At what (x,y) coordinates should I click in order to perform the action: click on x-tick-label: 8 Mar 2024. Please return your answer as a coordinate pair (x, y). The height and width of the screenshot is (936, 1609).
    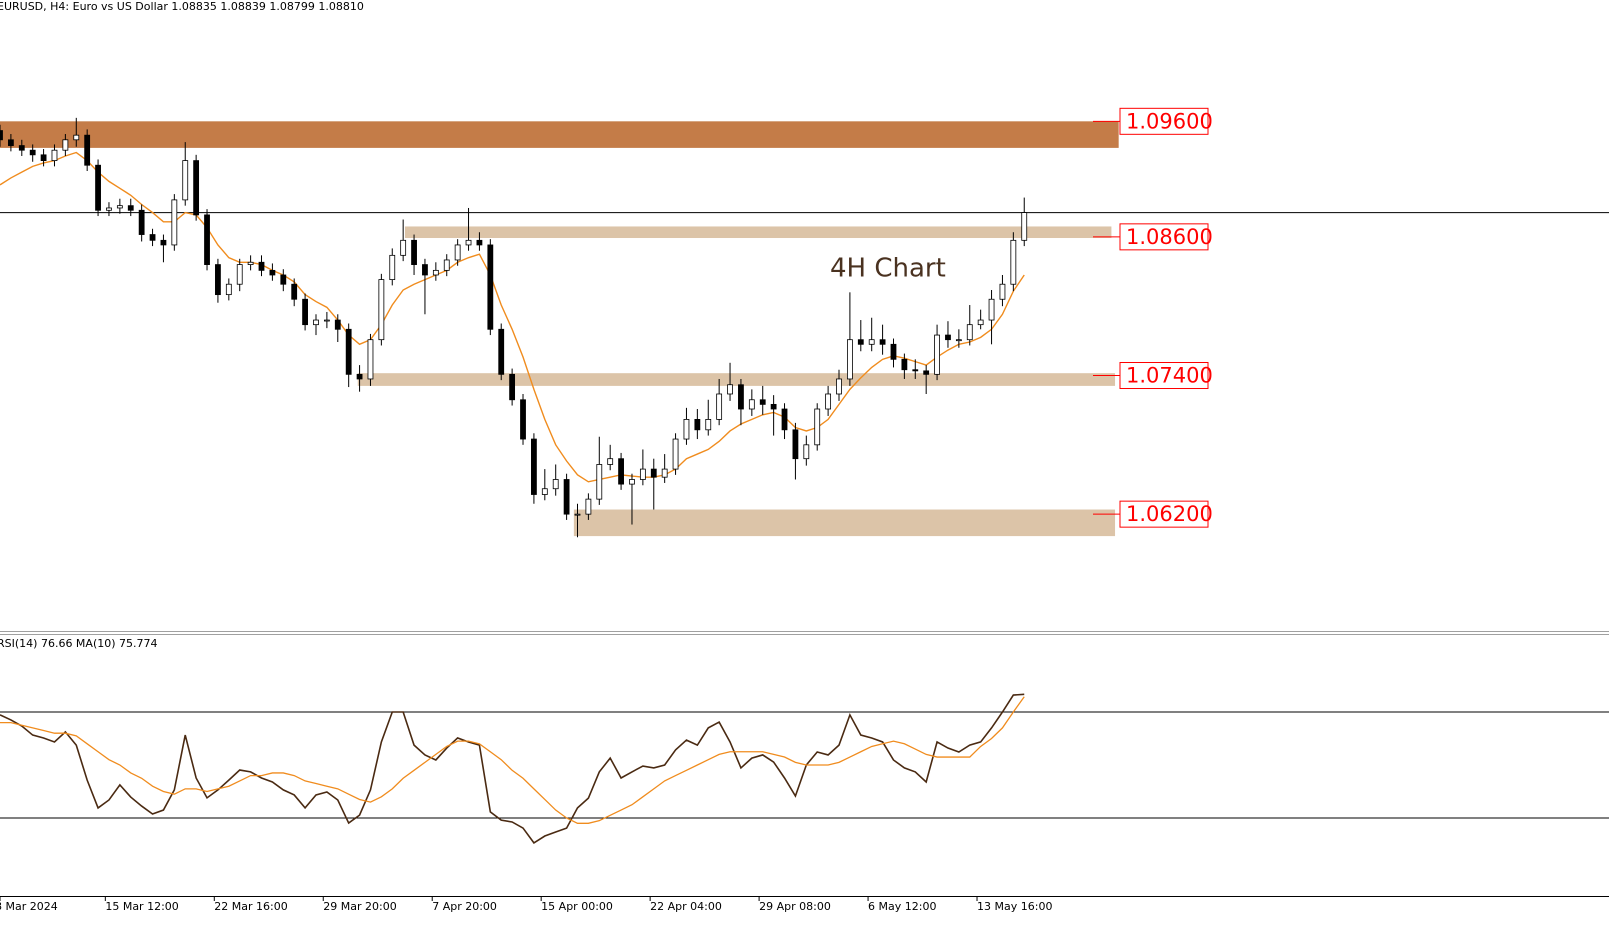
    Looking at the image, I should click on (29, 906).